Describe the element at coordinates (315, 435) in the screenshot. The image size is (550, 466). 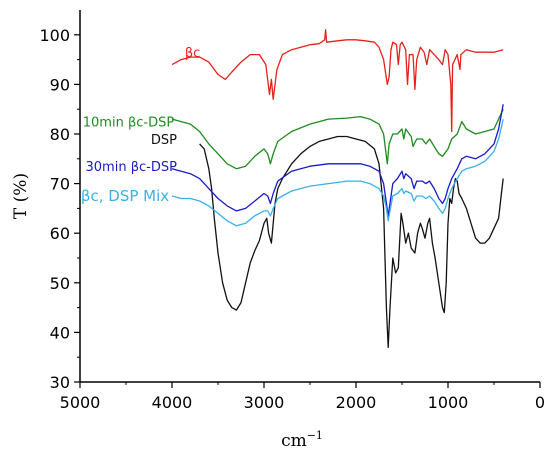
I see `x-axis-title-exponent: −1` at that location.